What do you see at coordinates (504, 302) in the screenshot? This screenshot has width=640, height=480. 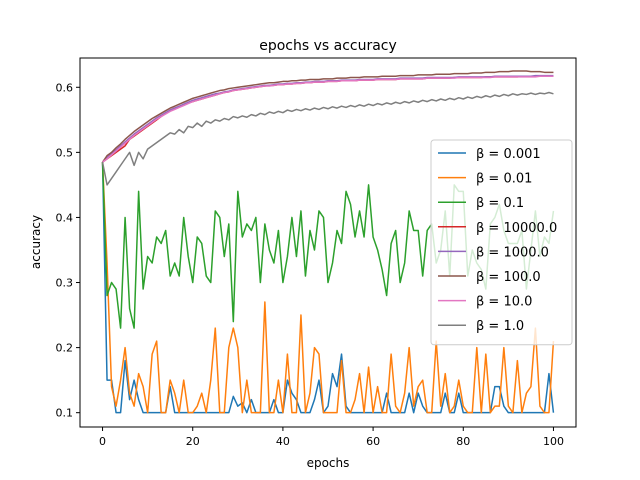 I see `legend-label: β = 10.0` at bounding box center [504, 302].